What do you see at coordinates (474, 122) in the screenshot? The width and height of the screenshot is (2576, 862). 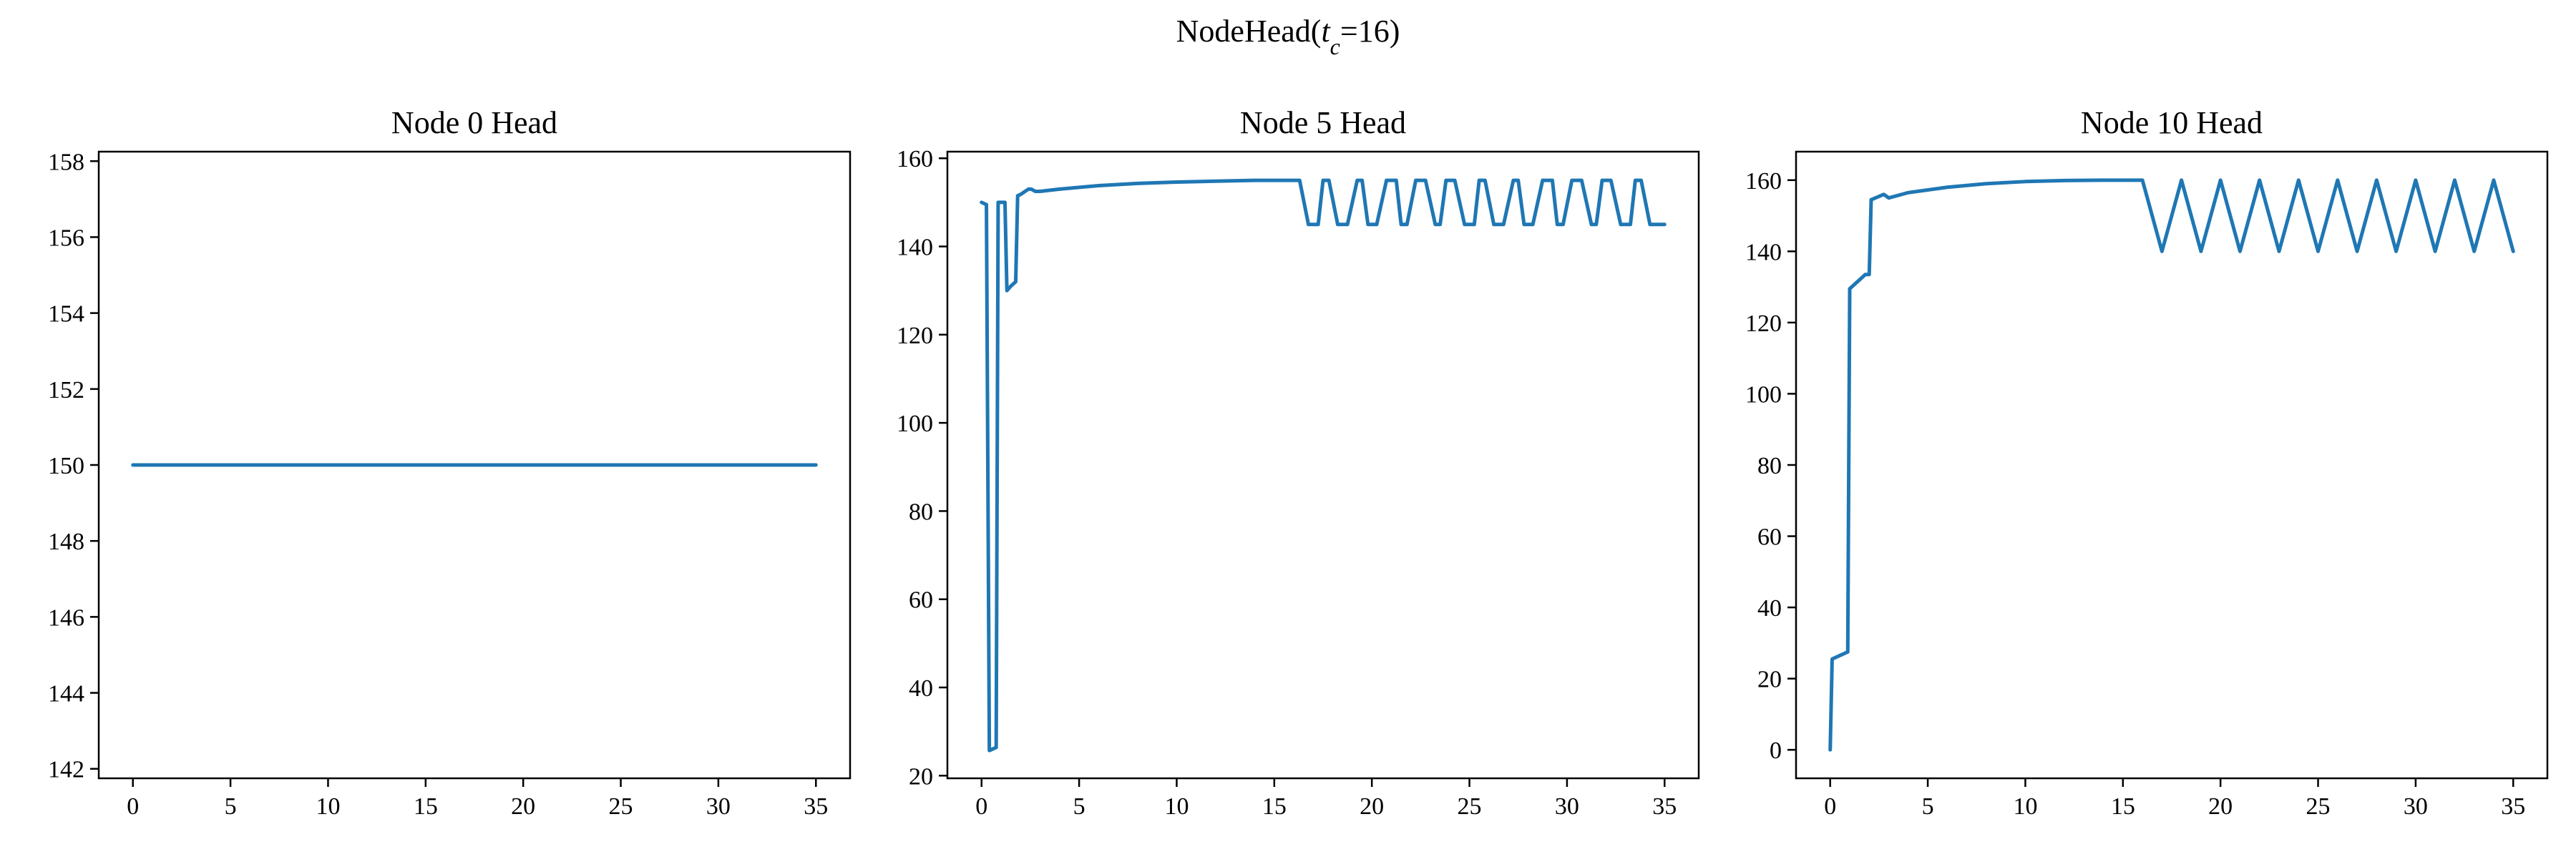 I see `subplot-title: Node 0 Head` at bounding box center [474, 122].